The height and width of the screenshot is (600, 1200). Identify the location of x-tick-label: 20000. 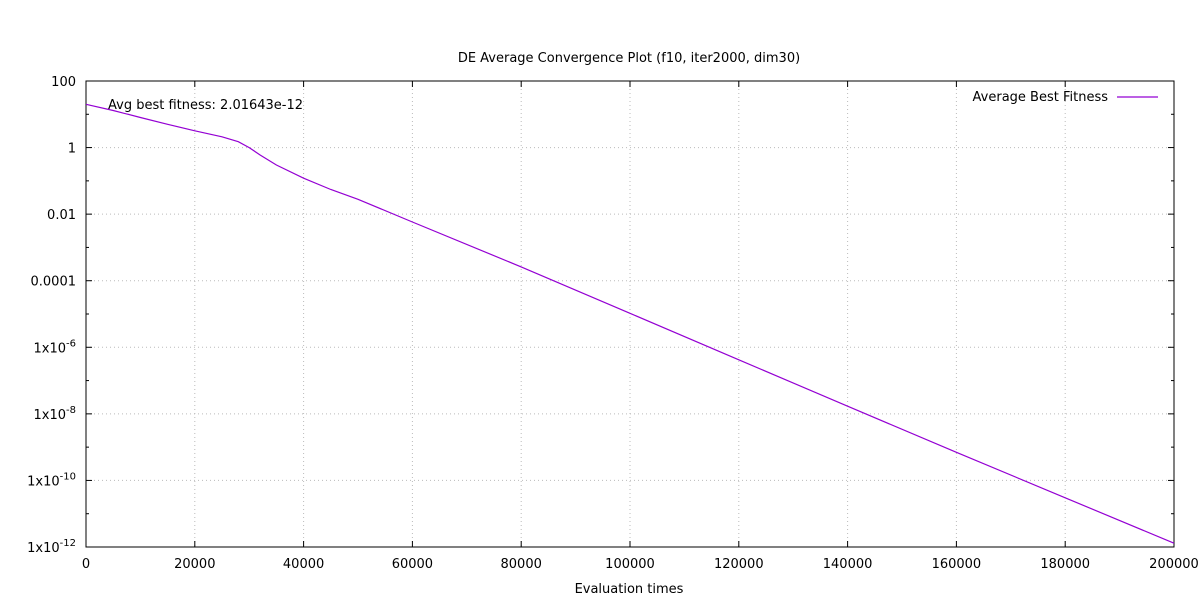
(194, 564).